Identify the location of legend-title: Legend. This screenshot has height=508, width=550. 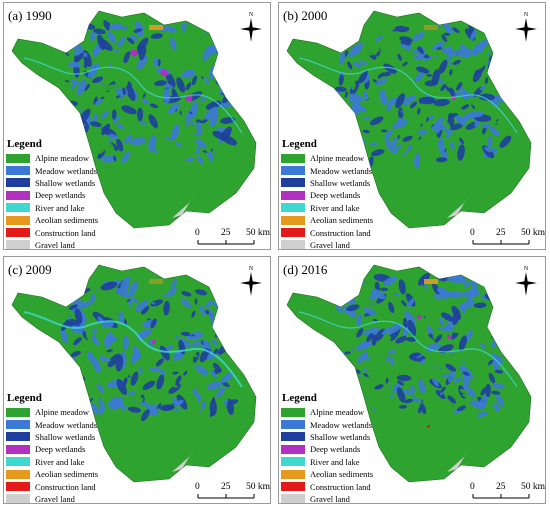
(24, 398).